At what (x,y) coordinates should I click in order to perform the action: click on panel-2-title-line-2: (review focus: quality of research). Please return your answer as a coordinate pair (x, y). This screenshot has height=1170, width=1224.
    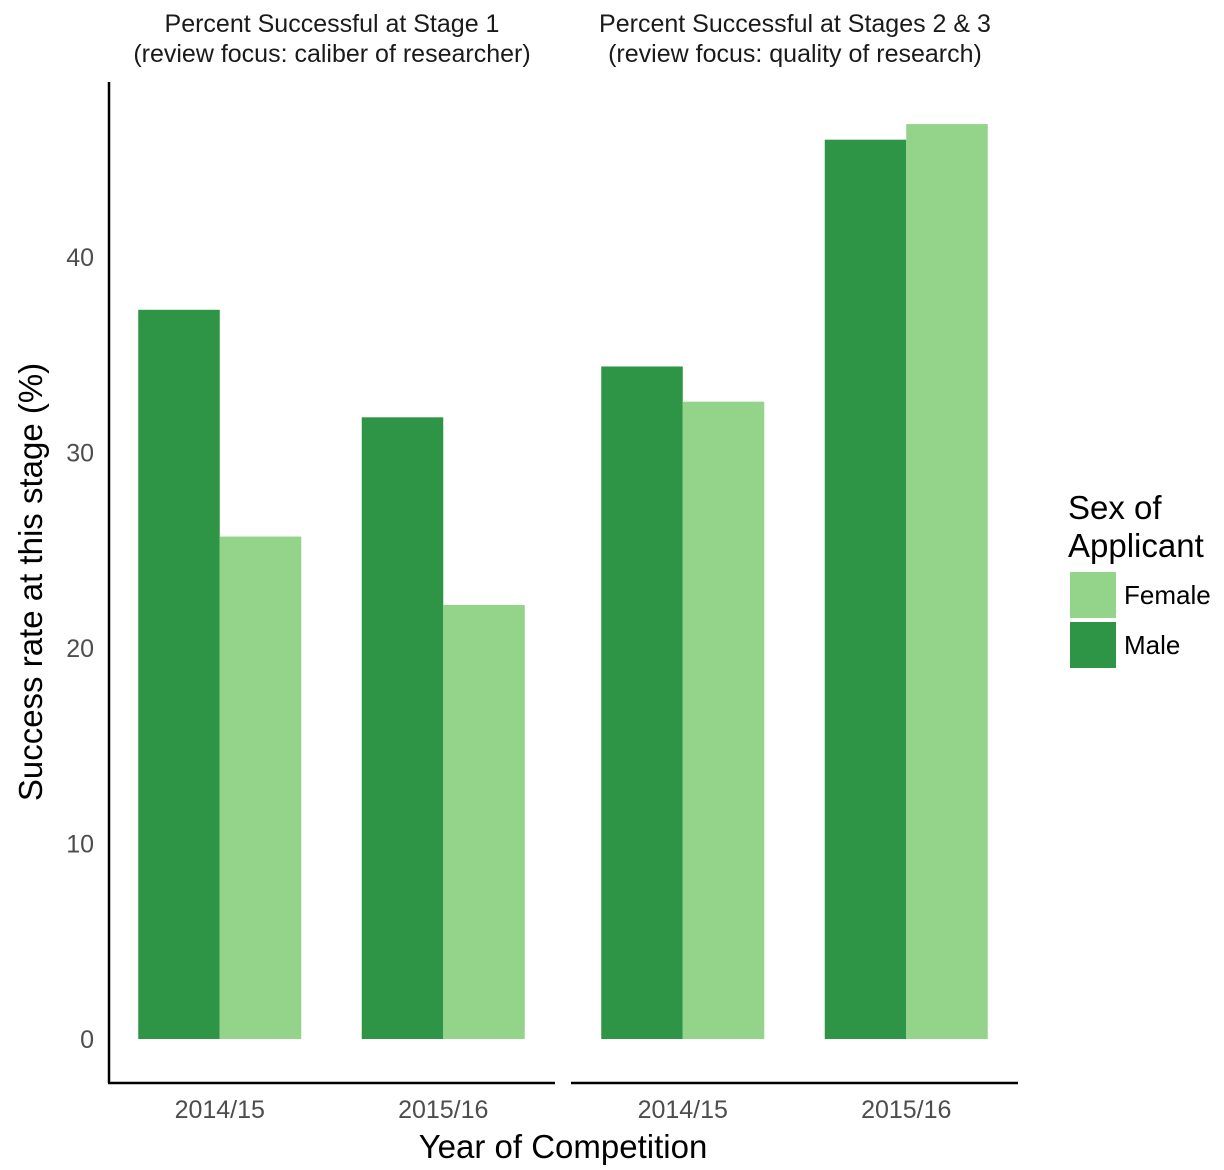
    Looking at the image, I should click on (795, 54).